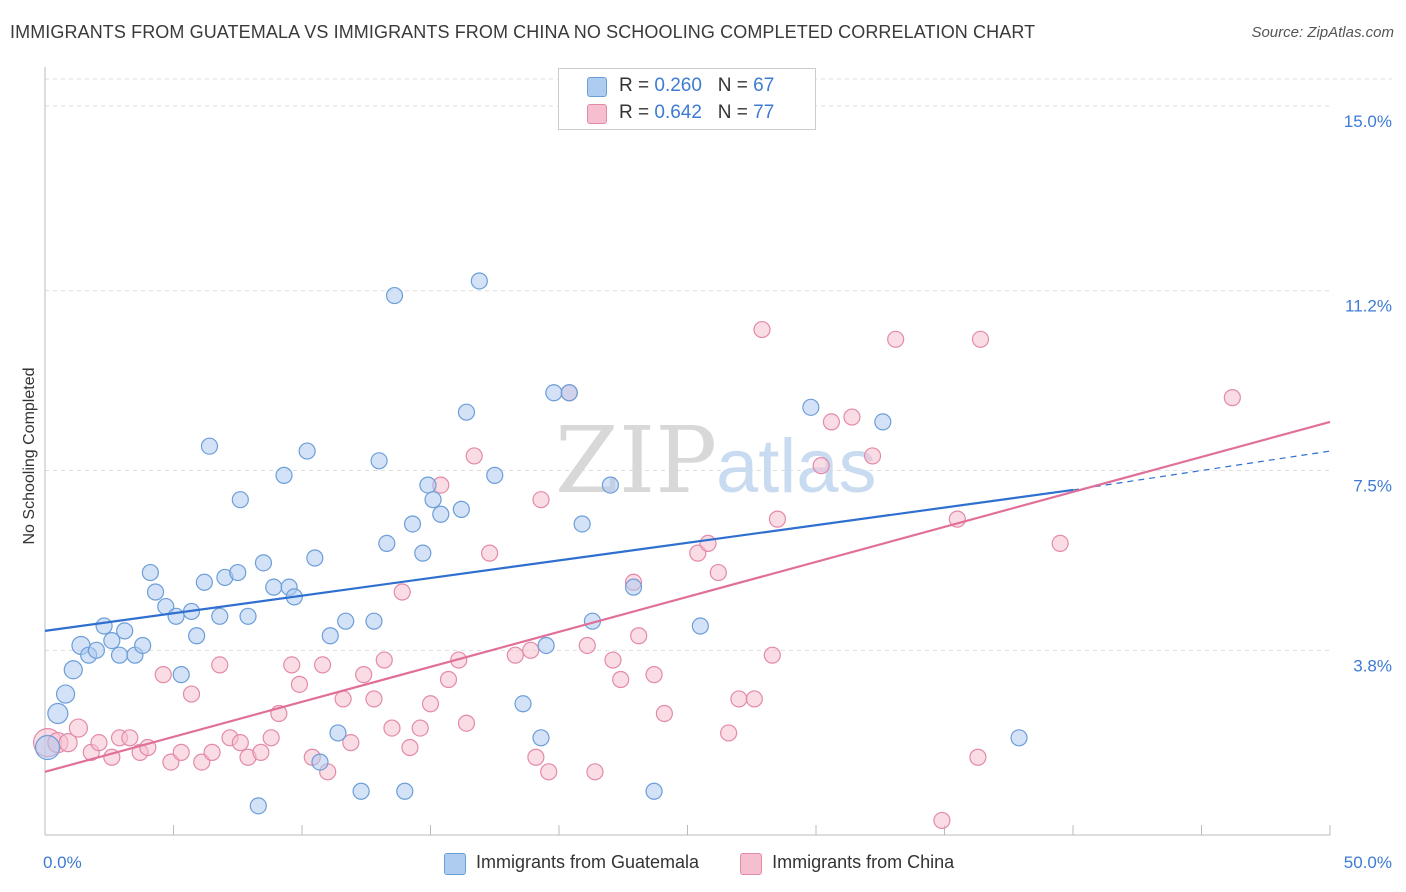  What do you see at coordinates (678, 112) in the screenshot?
I see `r-value: 0.642` at bounding box center [678, 112].